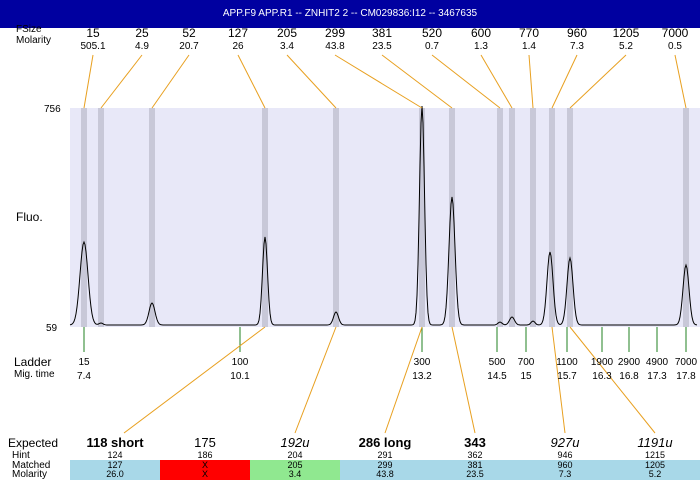 The image size is (700, 480). What do you see at coordinates (475, 455) in the screenshot?
I see `hint-value: 362` at bounding box center [475, 455].